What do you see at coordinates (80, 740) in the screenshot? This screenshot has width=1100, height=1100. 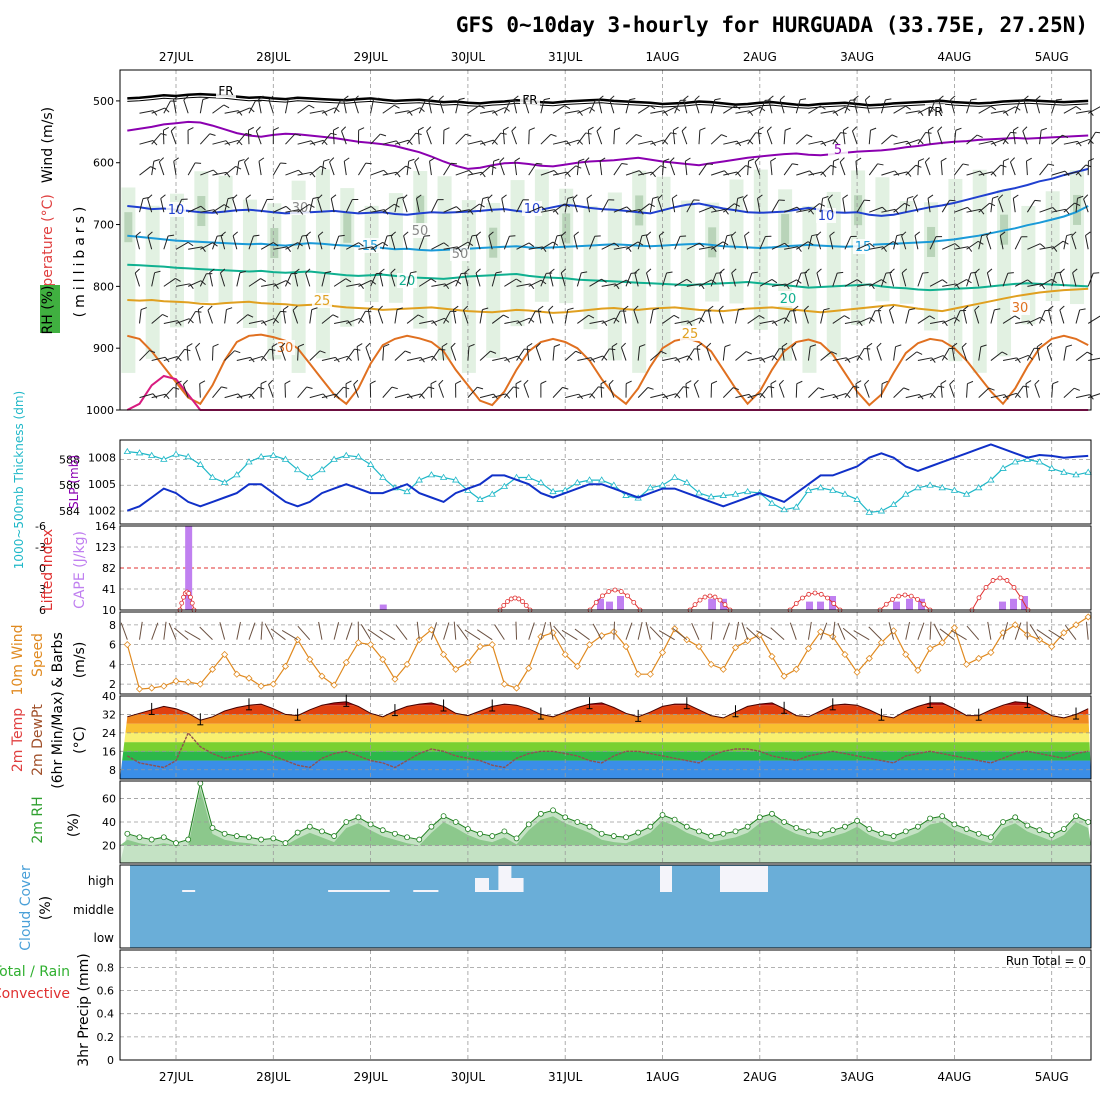 I see `temp2m-unit: (°C)` at bounding box center [80, 740].